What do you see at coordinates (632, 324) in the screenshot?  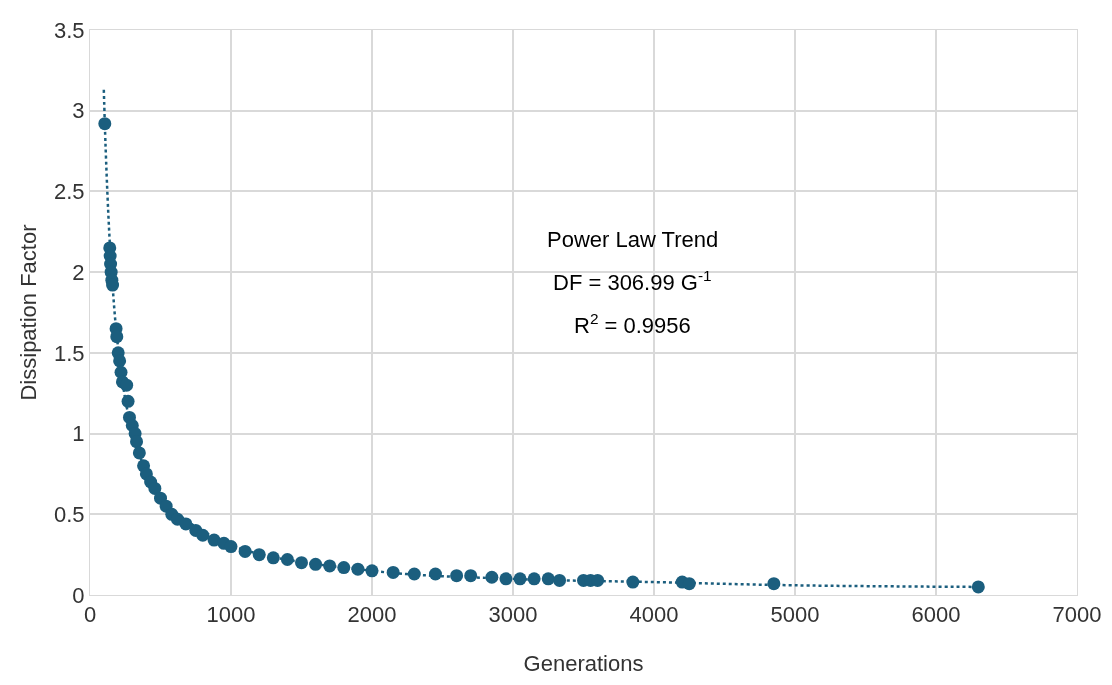 I see `annotation: R$^{2}$ = 0.9956` at bounding box center [632, 324].